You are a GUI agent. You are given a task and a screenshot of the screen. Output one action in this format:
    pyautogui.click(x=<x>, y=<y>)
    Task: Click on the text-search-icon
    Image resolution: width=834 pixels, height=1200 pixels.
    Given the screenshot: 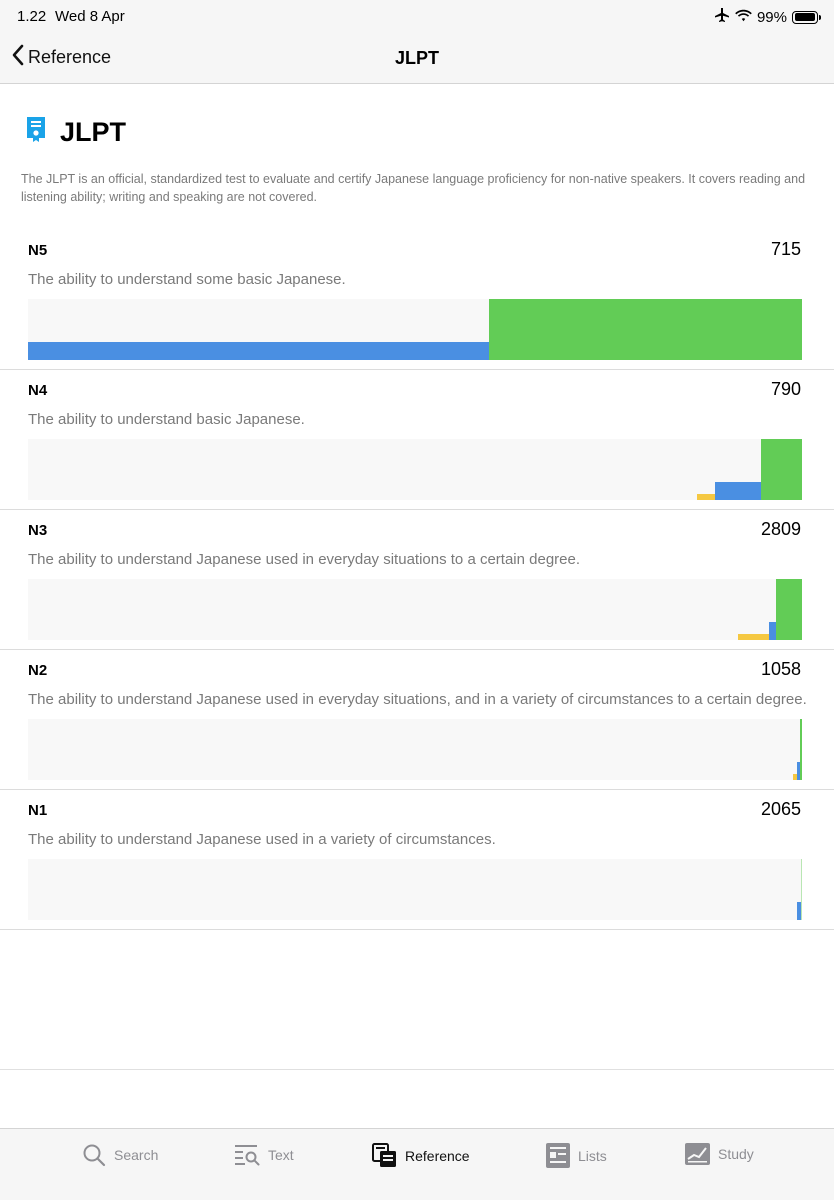 What is the action you would take?
    pyautogui.click(x=247, y=1155)
    